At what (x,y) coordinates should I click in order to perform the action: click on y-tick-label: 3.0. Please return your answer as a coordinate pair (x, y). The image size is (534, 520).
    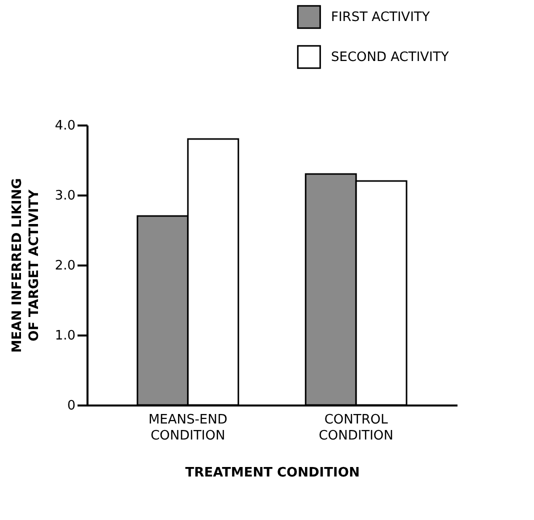
    Looking at the image, I should click on (65, 196).